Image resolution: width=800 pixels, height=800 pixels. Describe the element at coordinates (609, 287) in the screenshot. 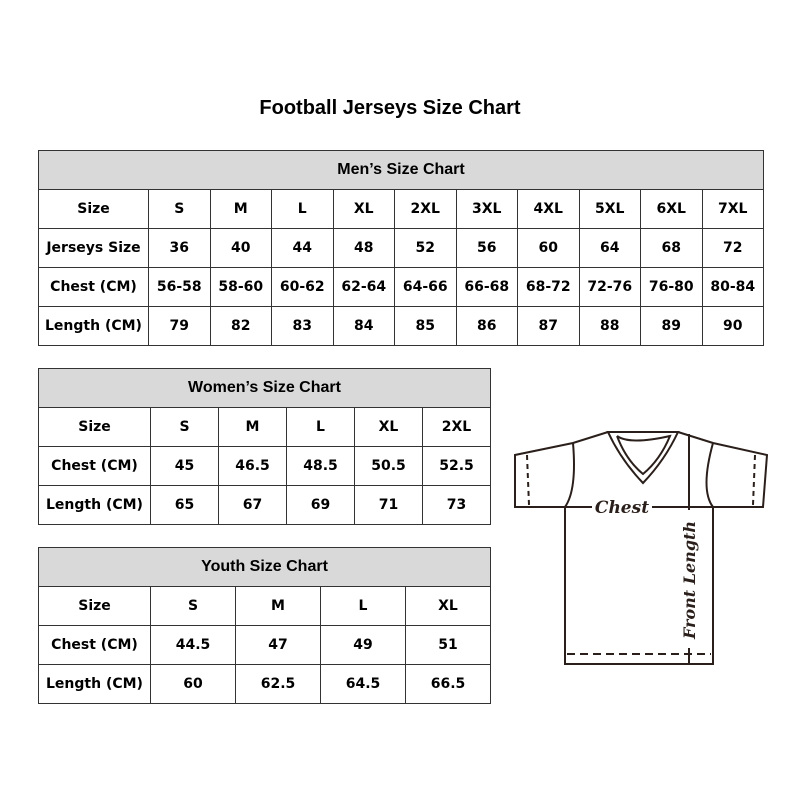

I see `table-cell: 72-76` at that location.